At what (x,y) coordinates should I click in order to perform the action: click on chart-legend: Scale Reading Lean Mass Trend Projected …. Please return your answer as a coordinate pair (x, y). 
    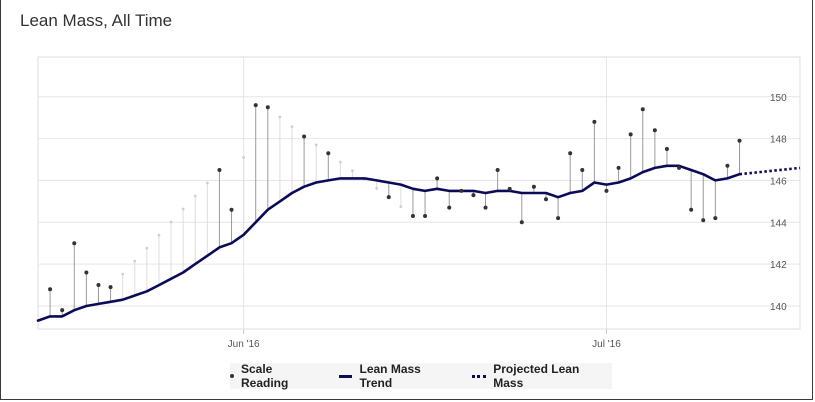
    Looking at the image, I should click on (421, 376).